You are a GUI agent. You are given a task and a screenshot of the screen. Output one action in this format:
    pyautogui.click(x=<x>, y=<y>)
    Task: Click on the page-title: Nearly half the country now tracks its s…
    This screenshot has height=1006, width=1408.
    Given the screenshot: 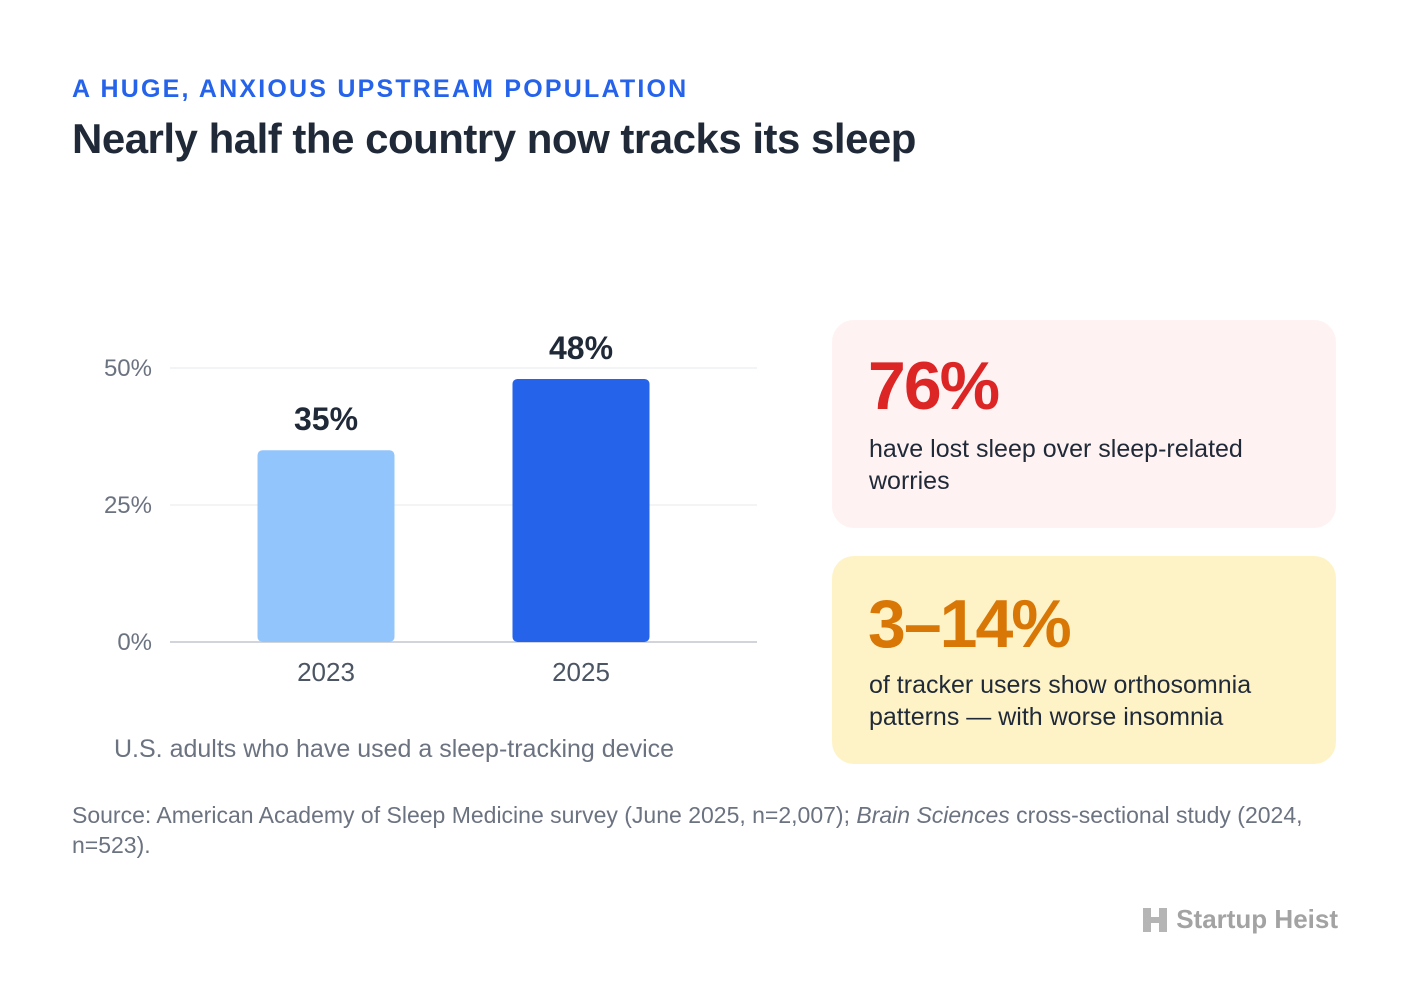 What is the action you would take?
    pyautogui.click(x=494, y=138)
    